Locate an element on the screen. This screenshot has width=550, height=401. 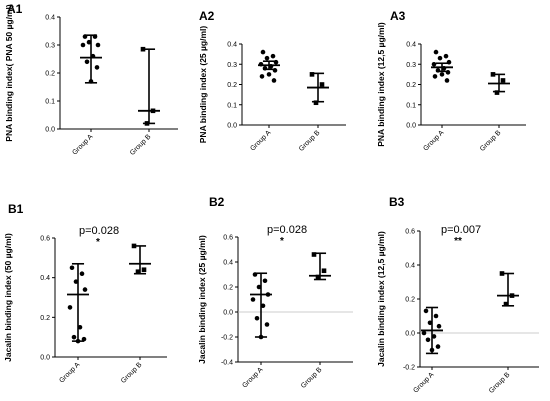
panel-label: B1 is located at coordinates (16, 209).